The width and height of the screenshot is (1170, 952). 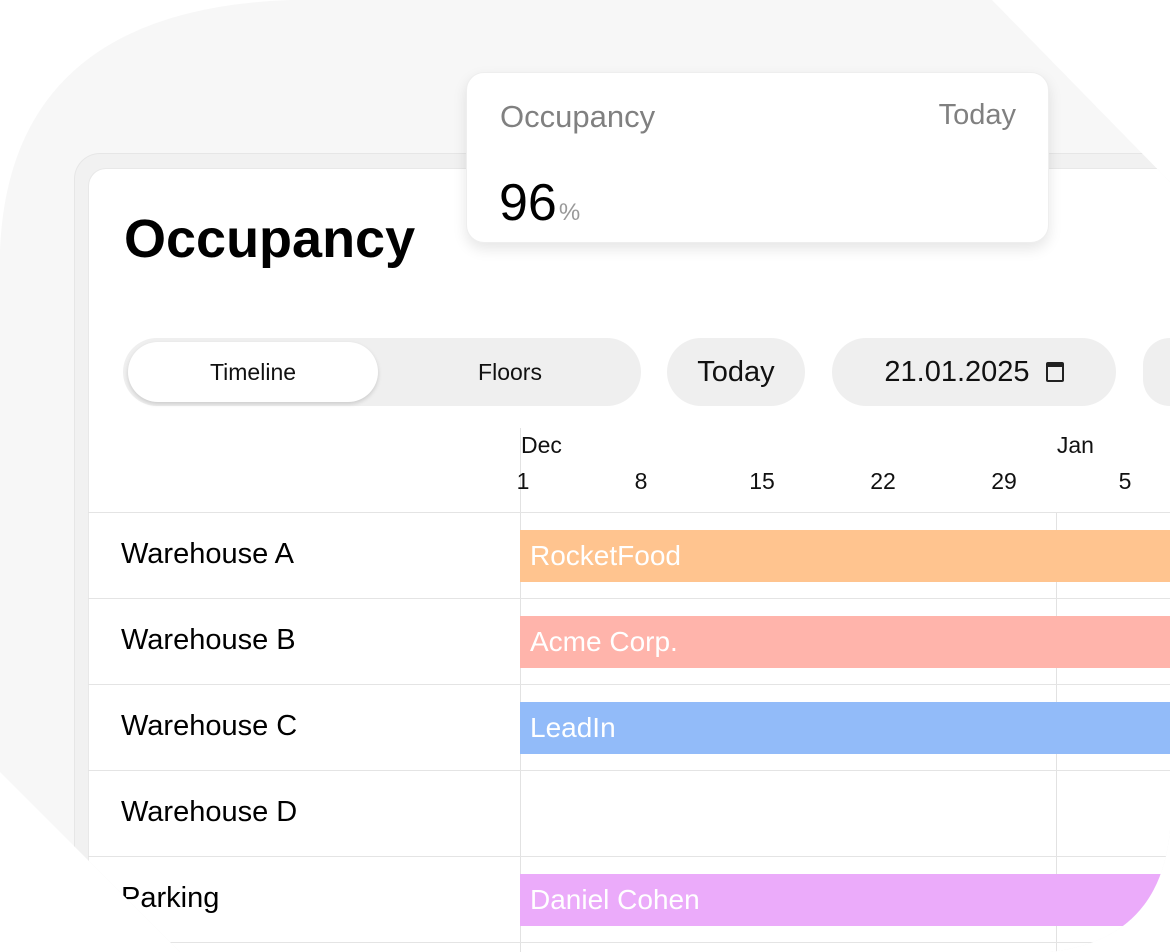 I want to click on month-label: Dec, so click(x=541, y=445).